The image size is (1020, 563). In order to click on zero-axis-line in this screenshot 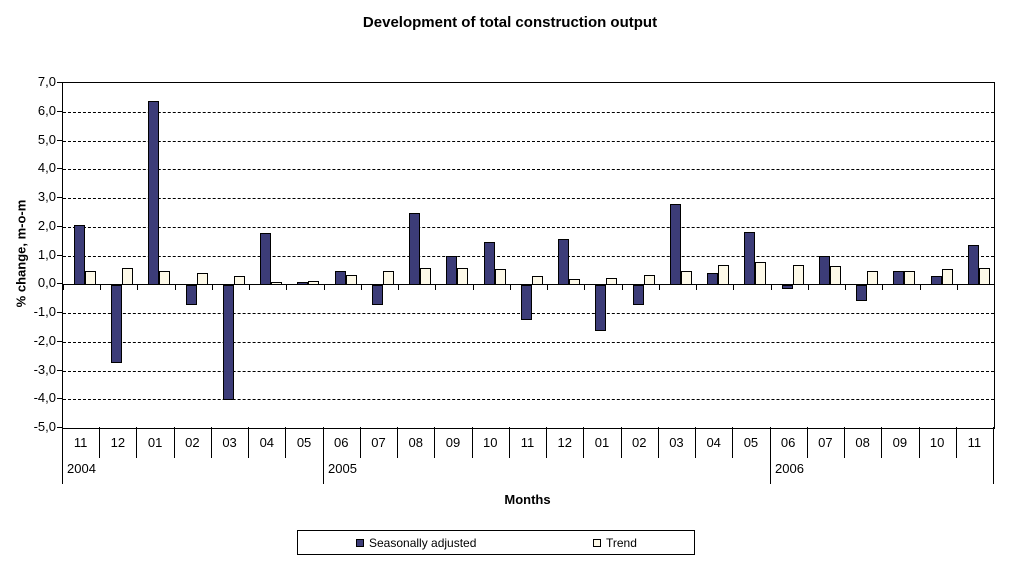, I will do `click(528, 284)`.